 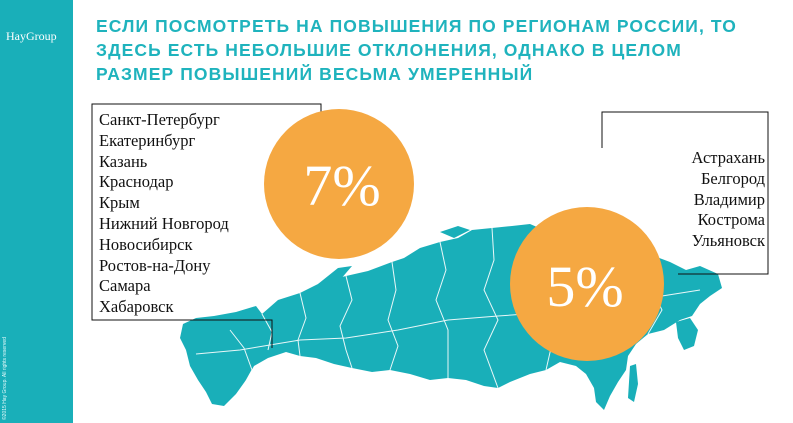 I want to click on list-item: Ульяновск, so click(x=728, y=241).